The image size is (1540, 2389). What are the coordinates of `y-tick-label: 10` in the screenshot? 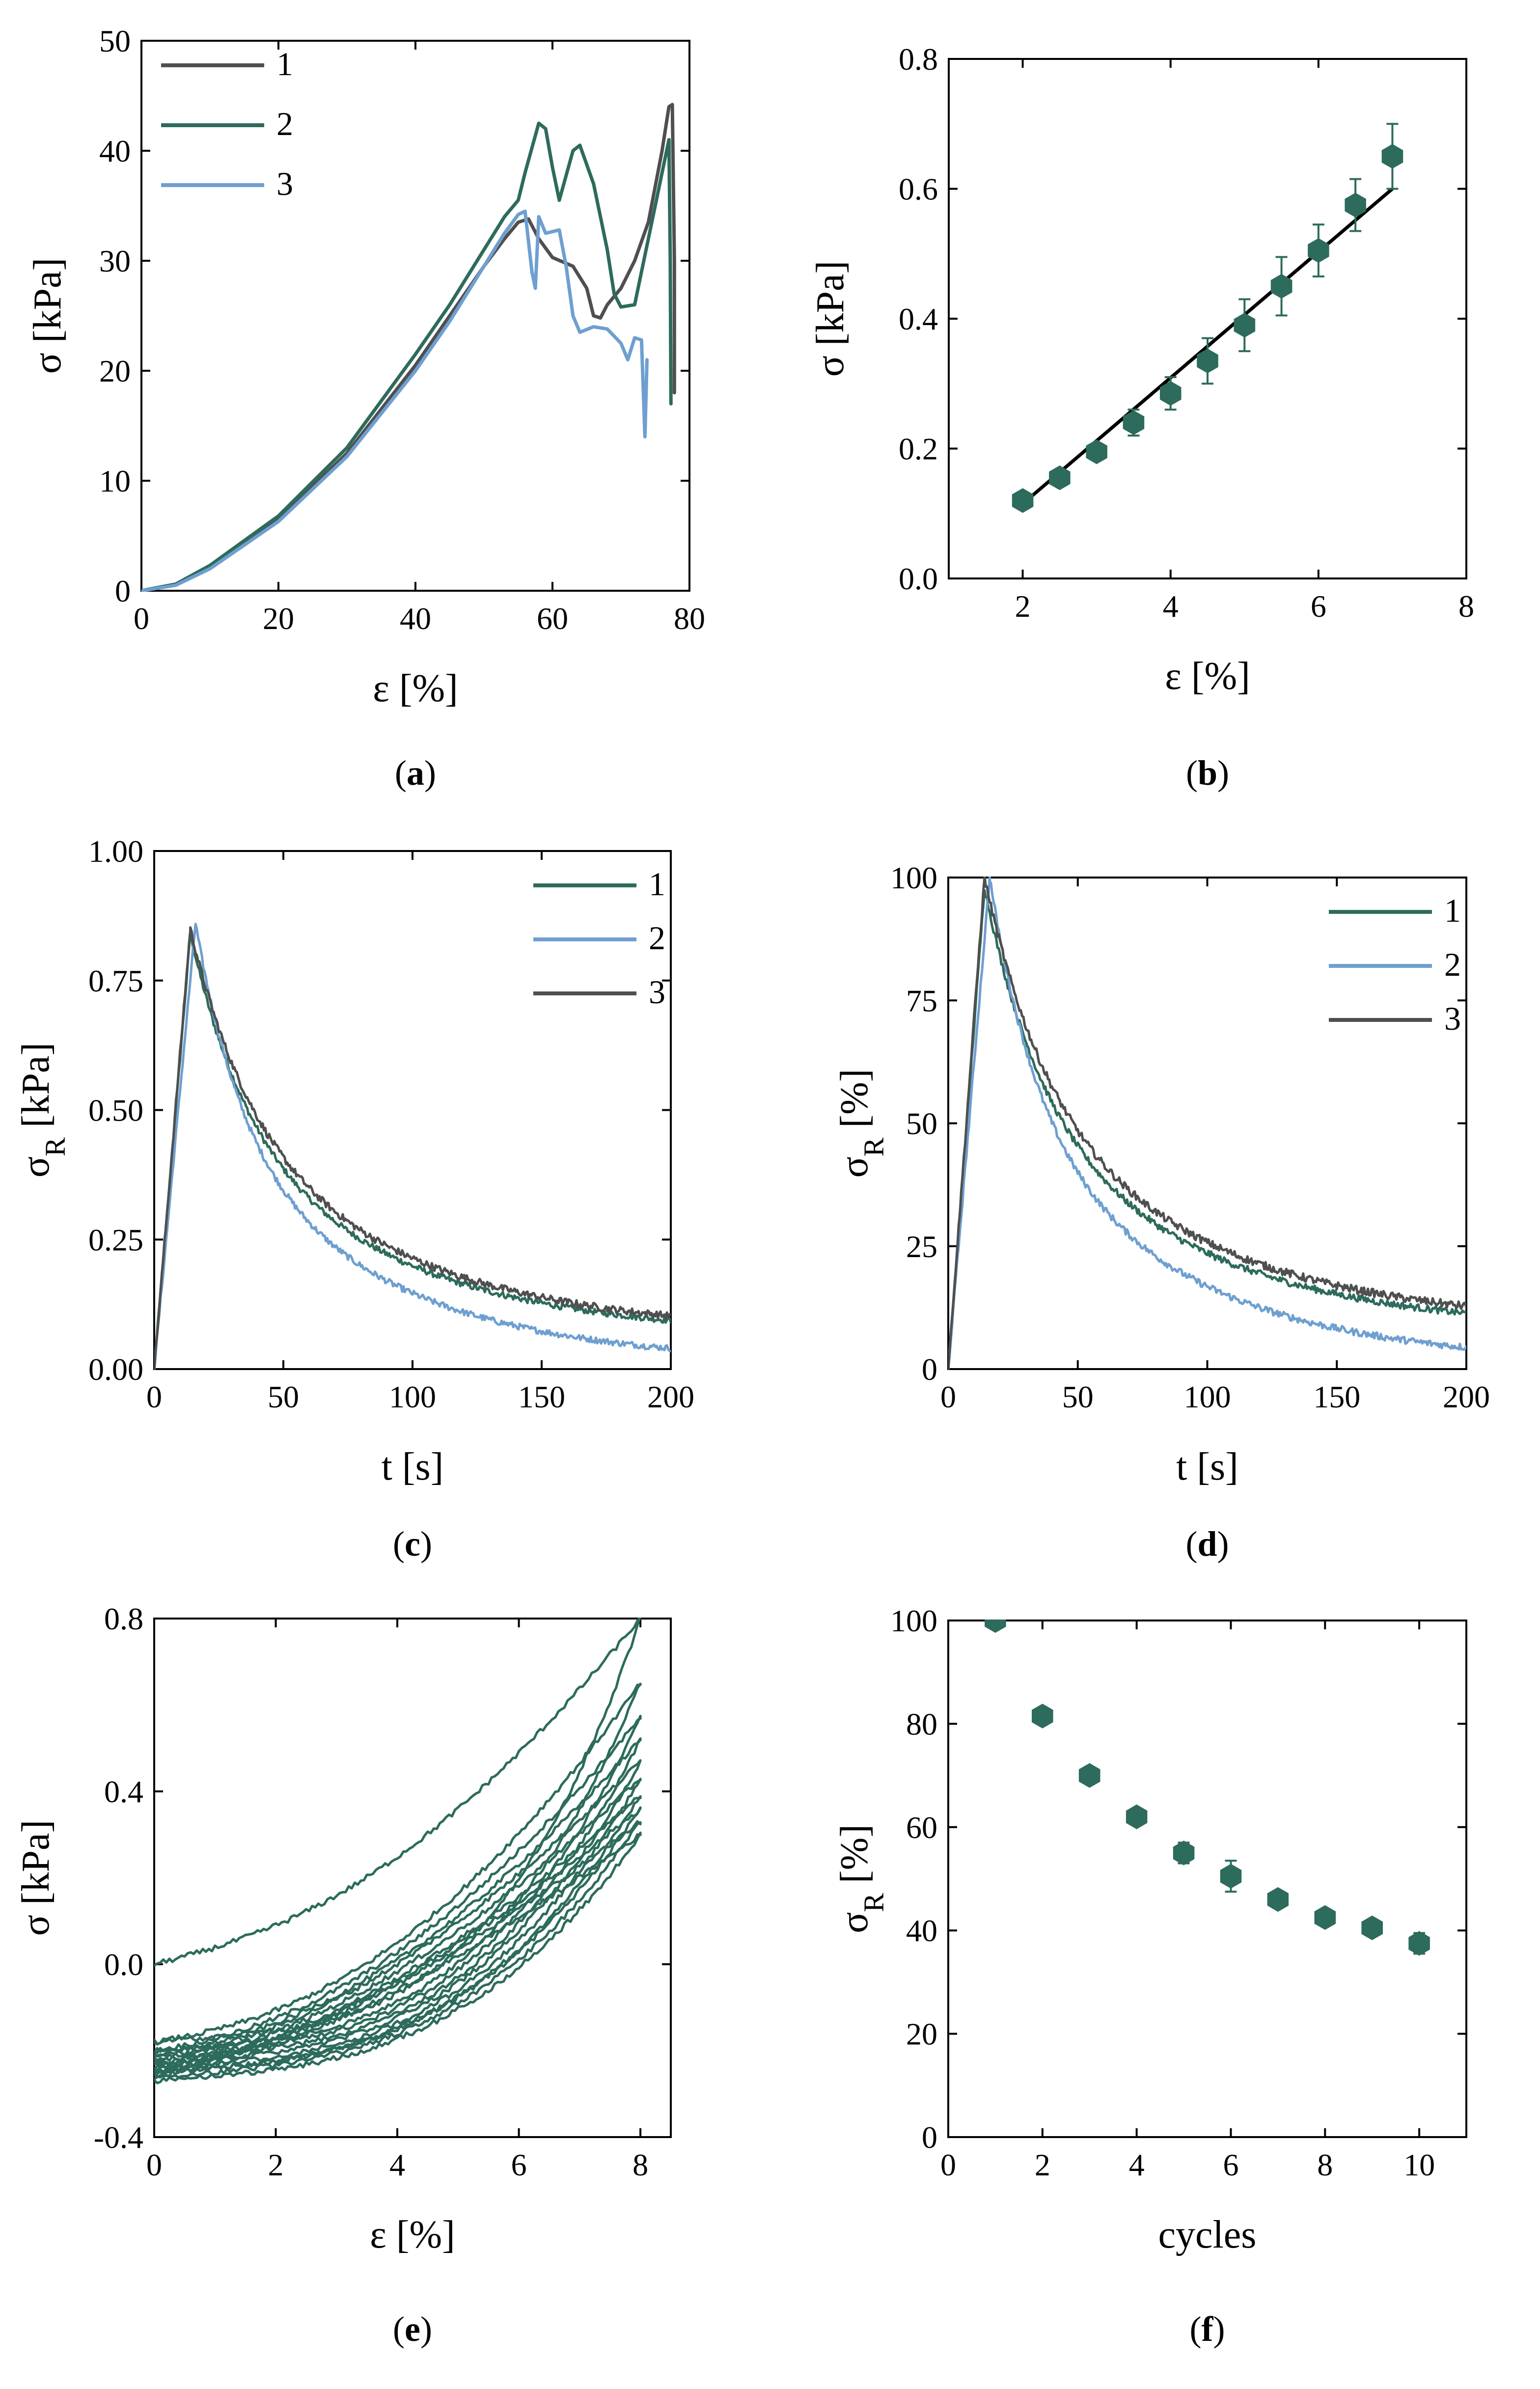 It's located at (115, 481).